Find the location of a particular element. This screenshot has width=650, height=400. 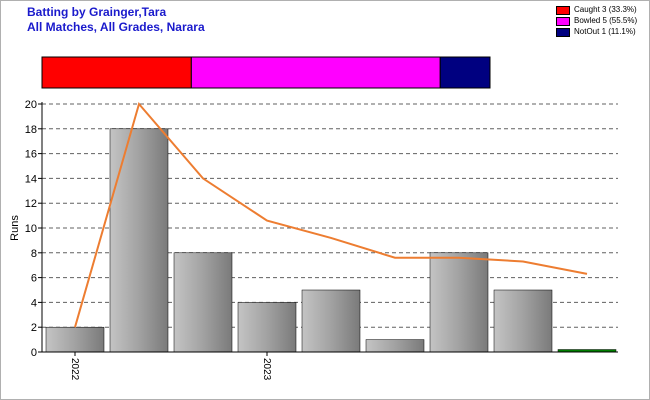

dismissal-bar is located at coordinates (266, 72).